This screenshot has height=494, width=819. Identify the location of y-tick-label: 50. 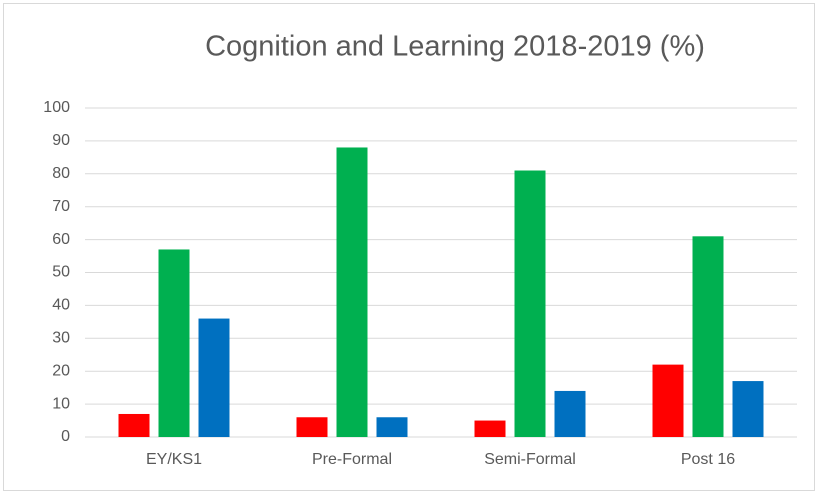
(61, 272).